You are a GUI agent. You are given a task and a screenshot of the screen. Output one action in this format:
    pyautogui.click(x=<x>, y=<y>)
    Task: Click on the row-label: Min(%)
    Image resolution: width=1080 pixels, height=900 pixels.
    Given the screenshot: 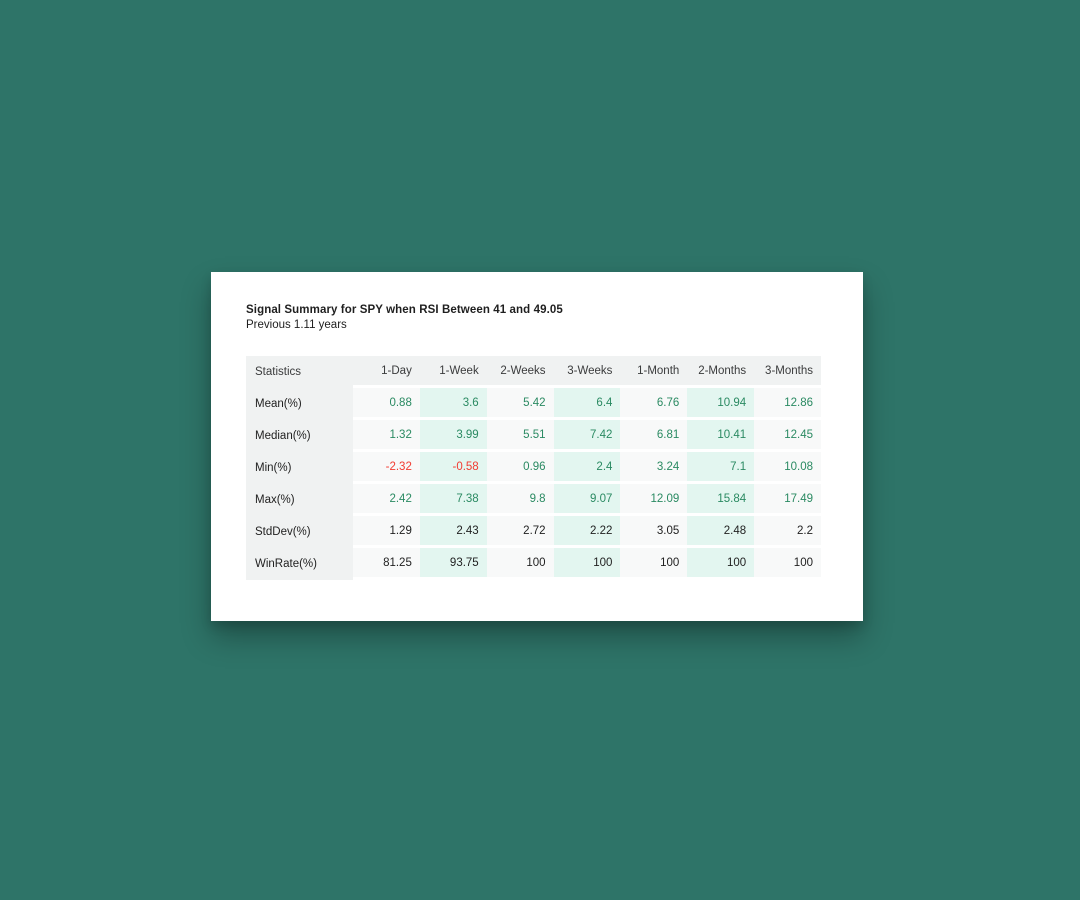 What is the action you would take?
    pyautogui.click(x=299, y=468)
    